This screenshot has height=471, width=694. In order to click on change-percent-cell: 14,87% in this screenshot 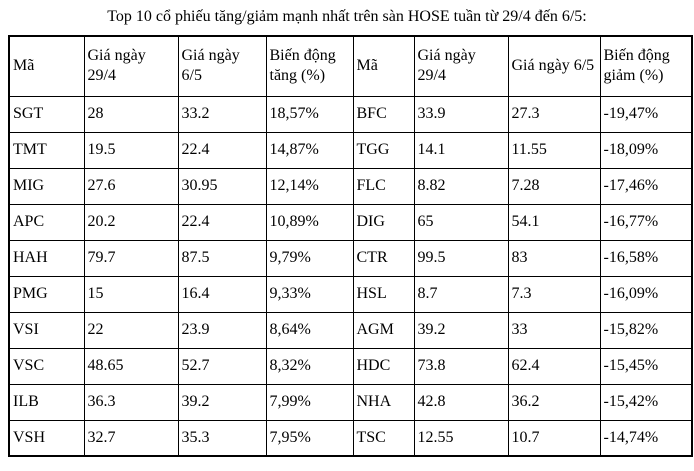, I will do `click(309, 150)`.